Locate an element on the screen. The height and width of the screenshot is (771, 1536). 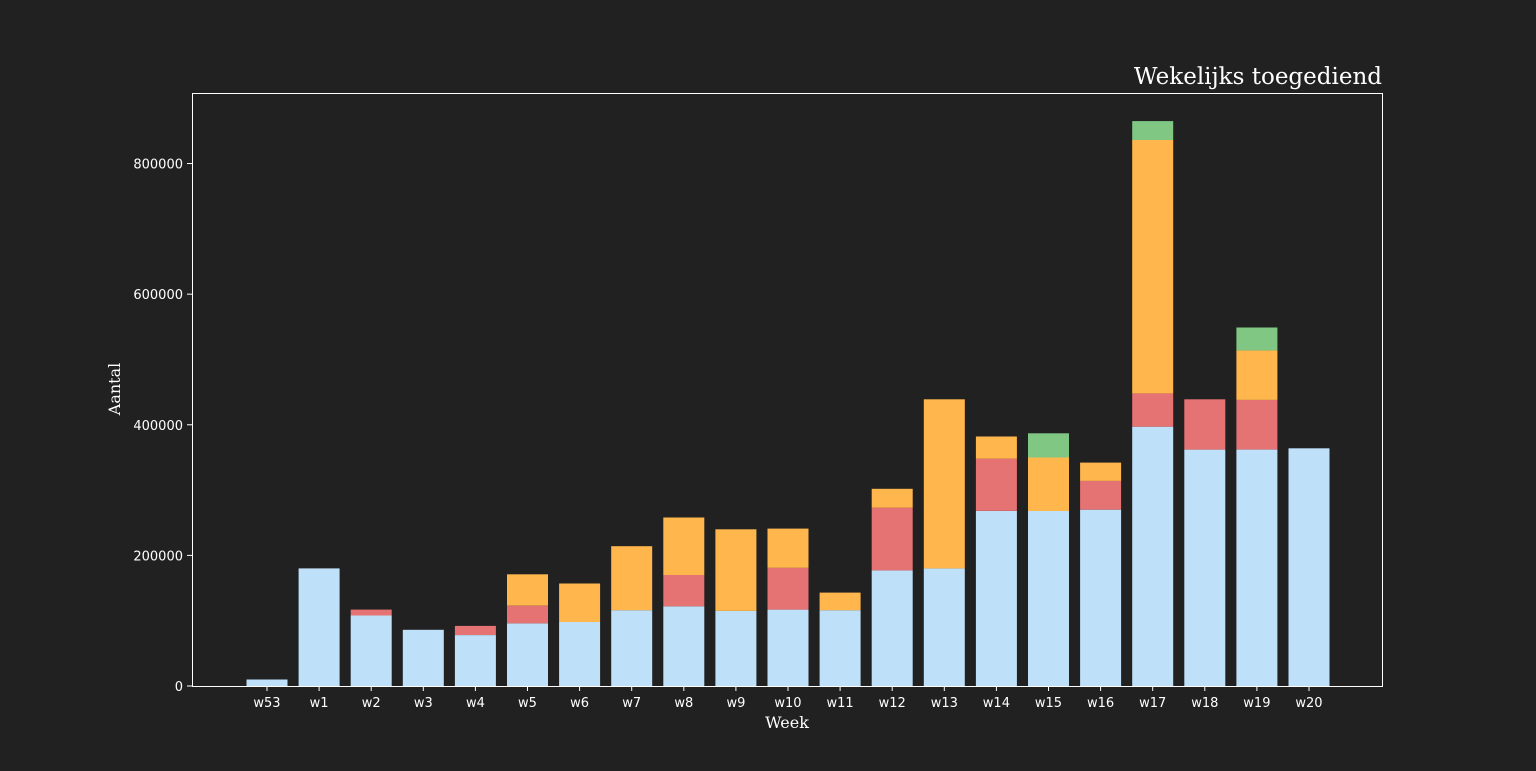
x-tick-label: w9 is located at coordinates (735, 703).